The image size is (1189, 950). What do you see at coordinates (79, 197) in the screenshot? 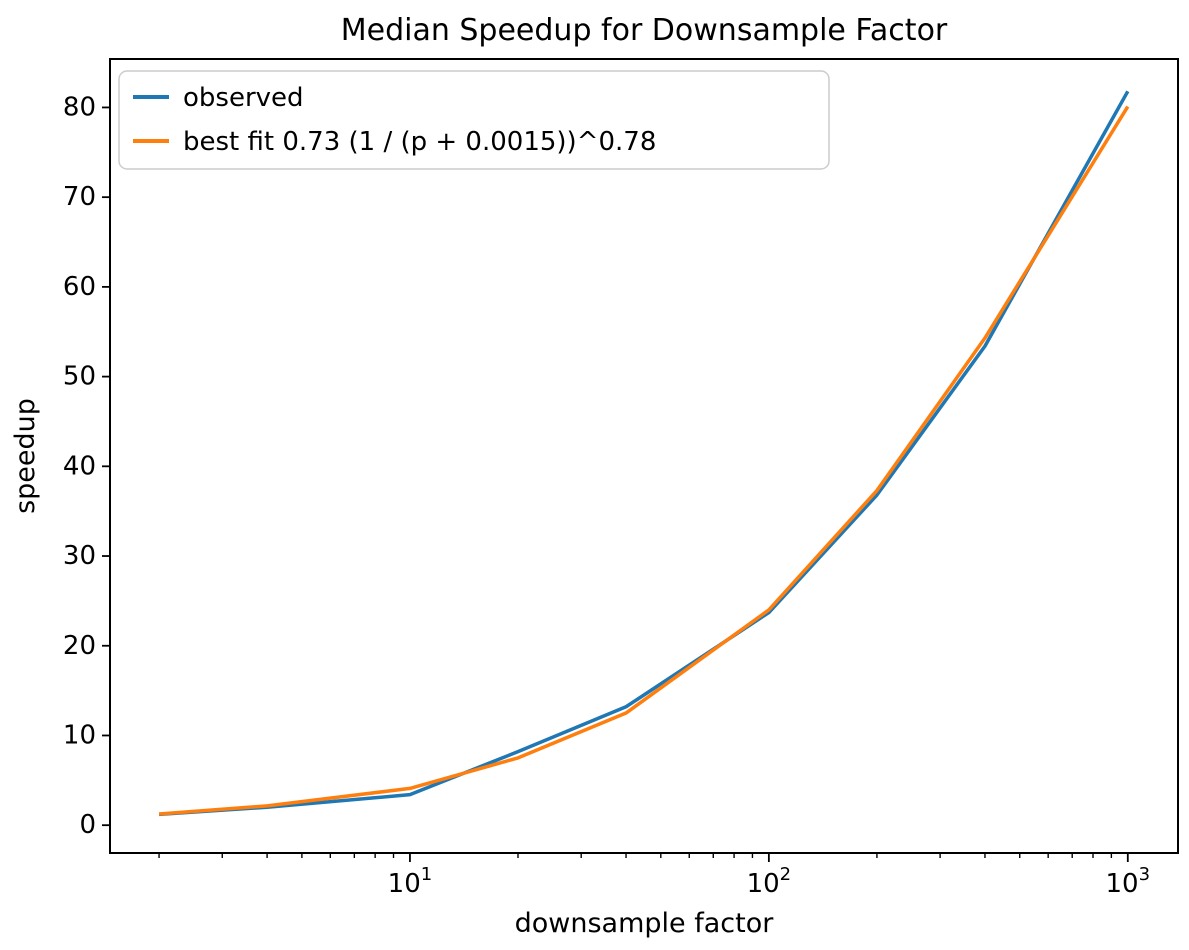
I see `y-tick-label: 70` at bounding box center [79, 197].